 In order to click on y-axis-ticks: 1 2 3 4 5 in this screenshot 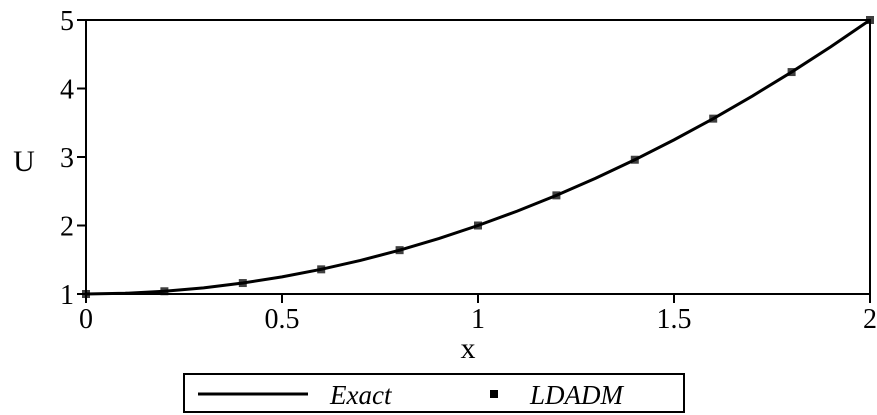, I will do `click(73, 158)`.